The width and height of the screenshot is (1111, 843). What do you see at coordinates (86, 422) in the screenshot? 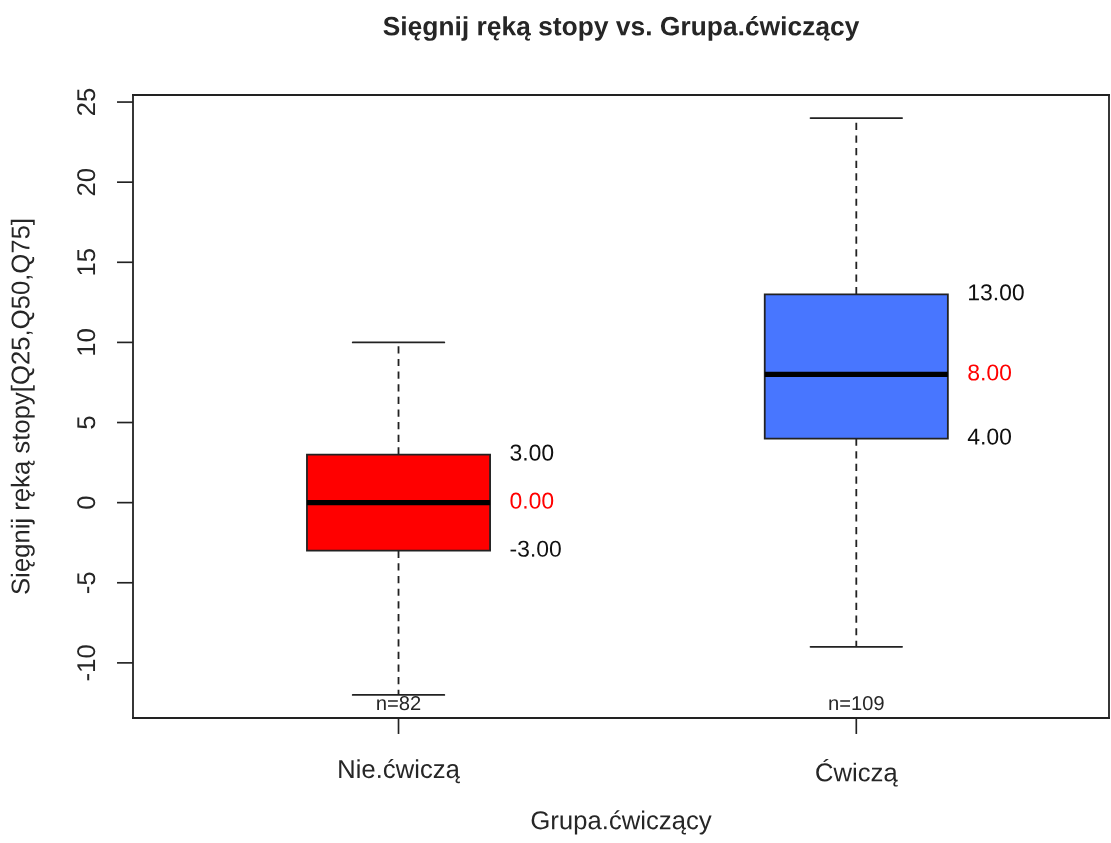
I see `y-tick-label: 5` at bounding box center [86, 422].